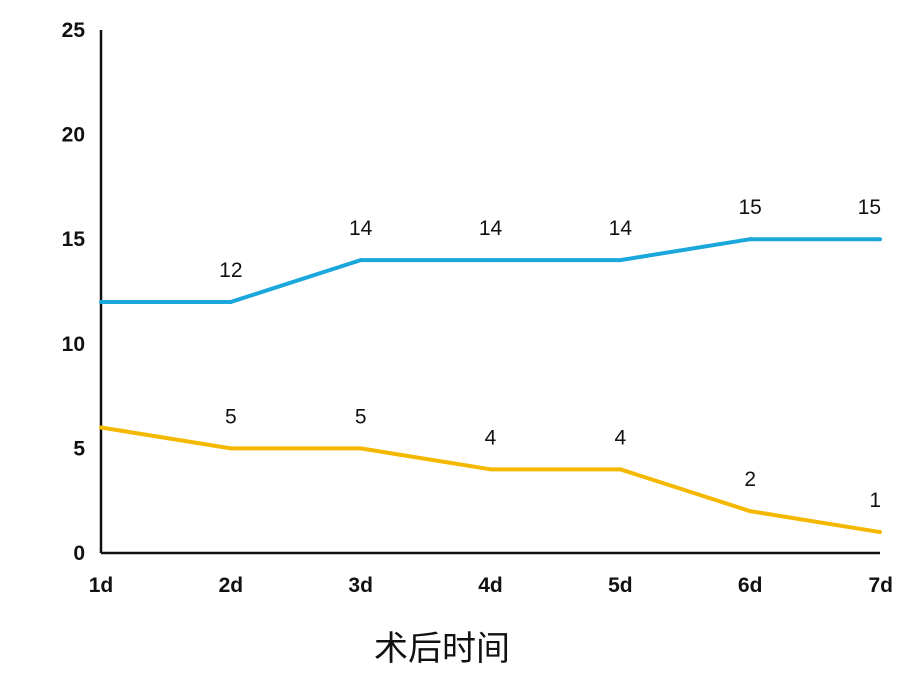 The width and height of the screenshot is (903, 677). Describe the element at coordinates (875, 500) in the screenshot. I see `series-2-data-label: 1` at that location.